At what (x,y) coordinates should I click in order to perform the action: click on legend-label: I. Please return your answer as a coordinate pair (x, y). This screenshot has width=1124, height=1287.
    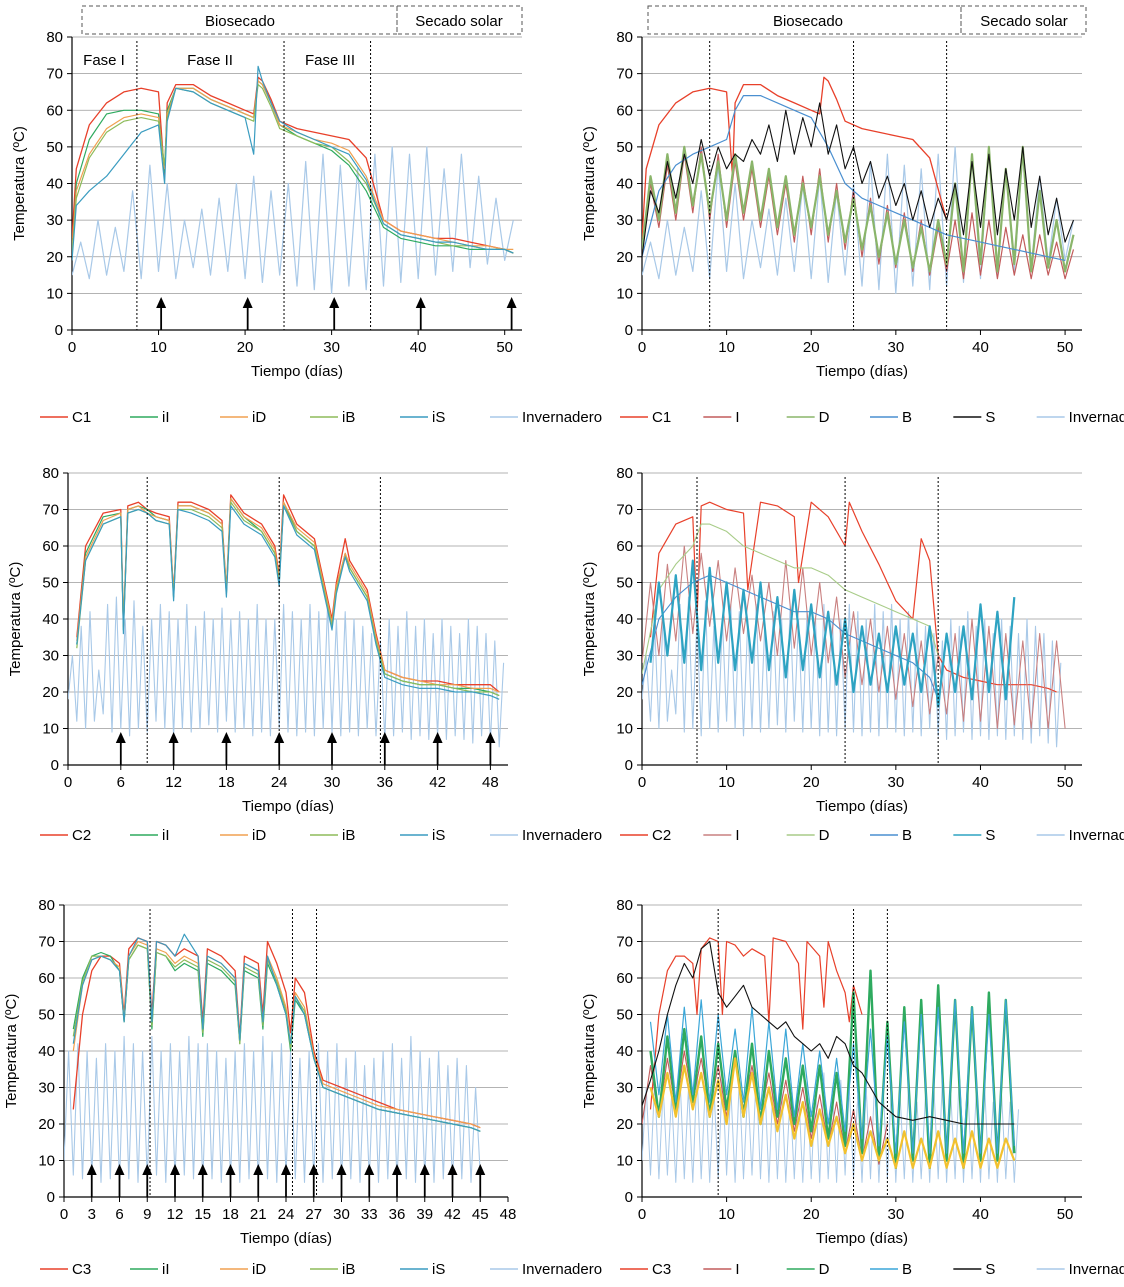
    Looking at the image, I should click on (737, 417).